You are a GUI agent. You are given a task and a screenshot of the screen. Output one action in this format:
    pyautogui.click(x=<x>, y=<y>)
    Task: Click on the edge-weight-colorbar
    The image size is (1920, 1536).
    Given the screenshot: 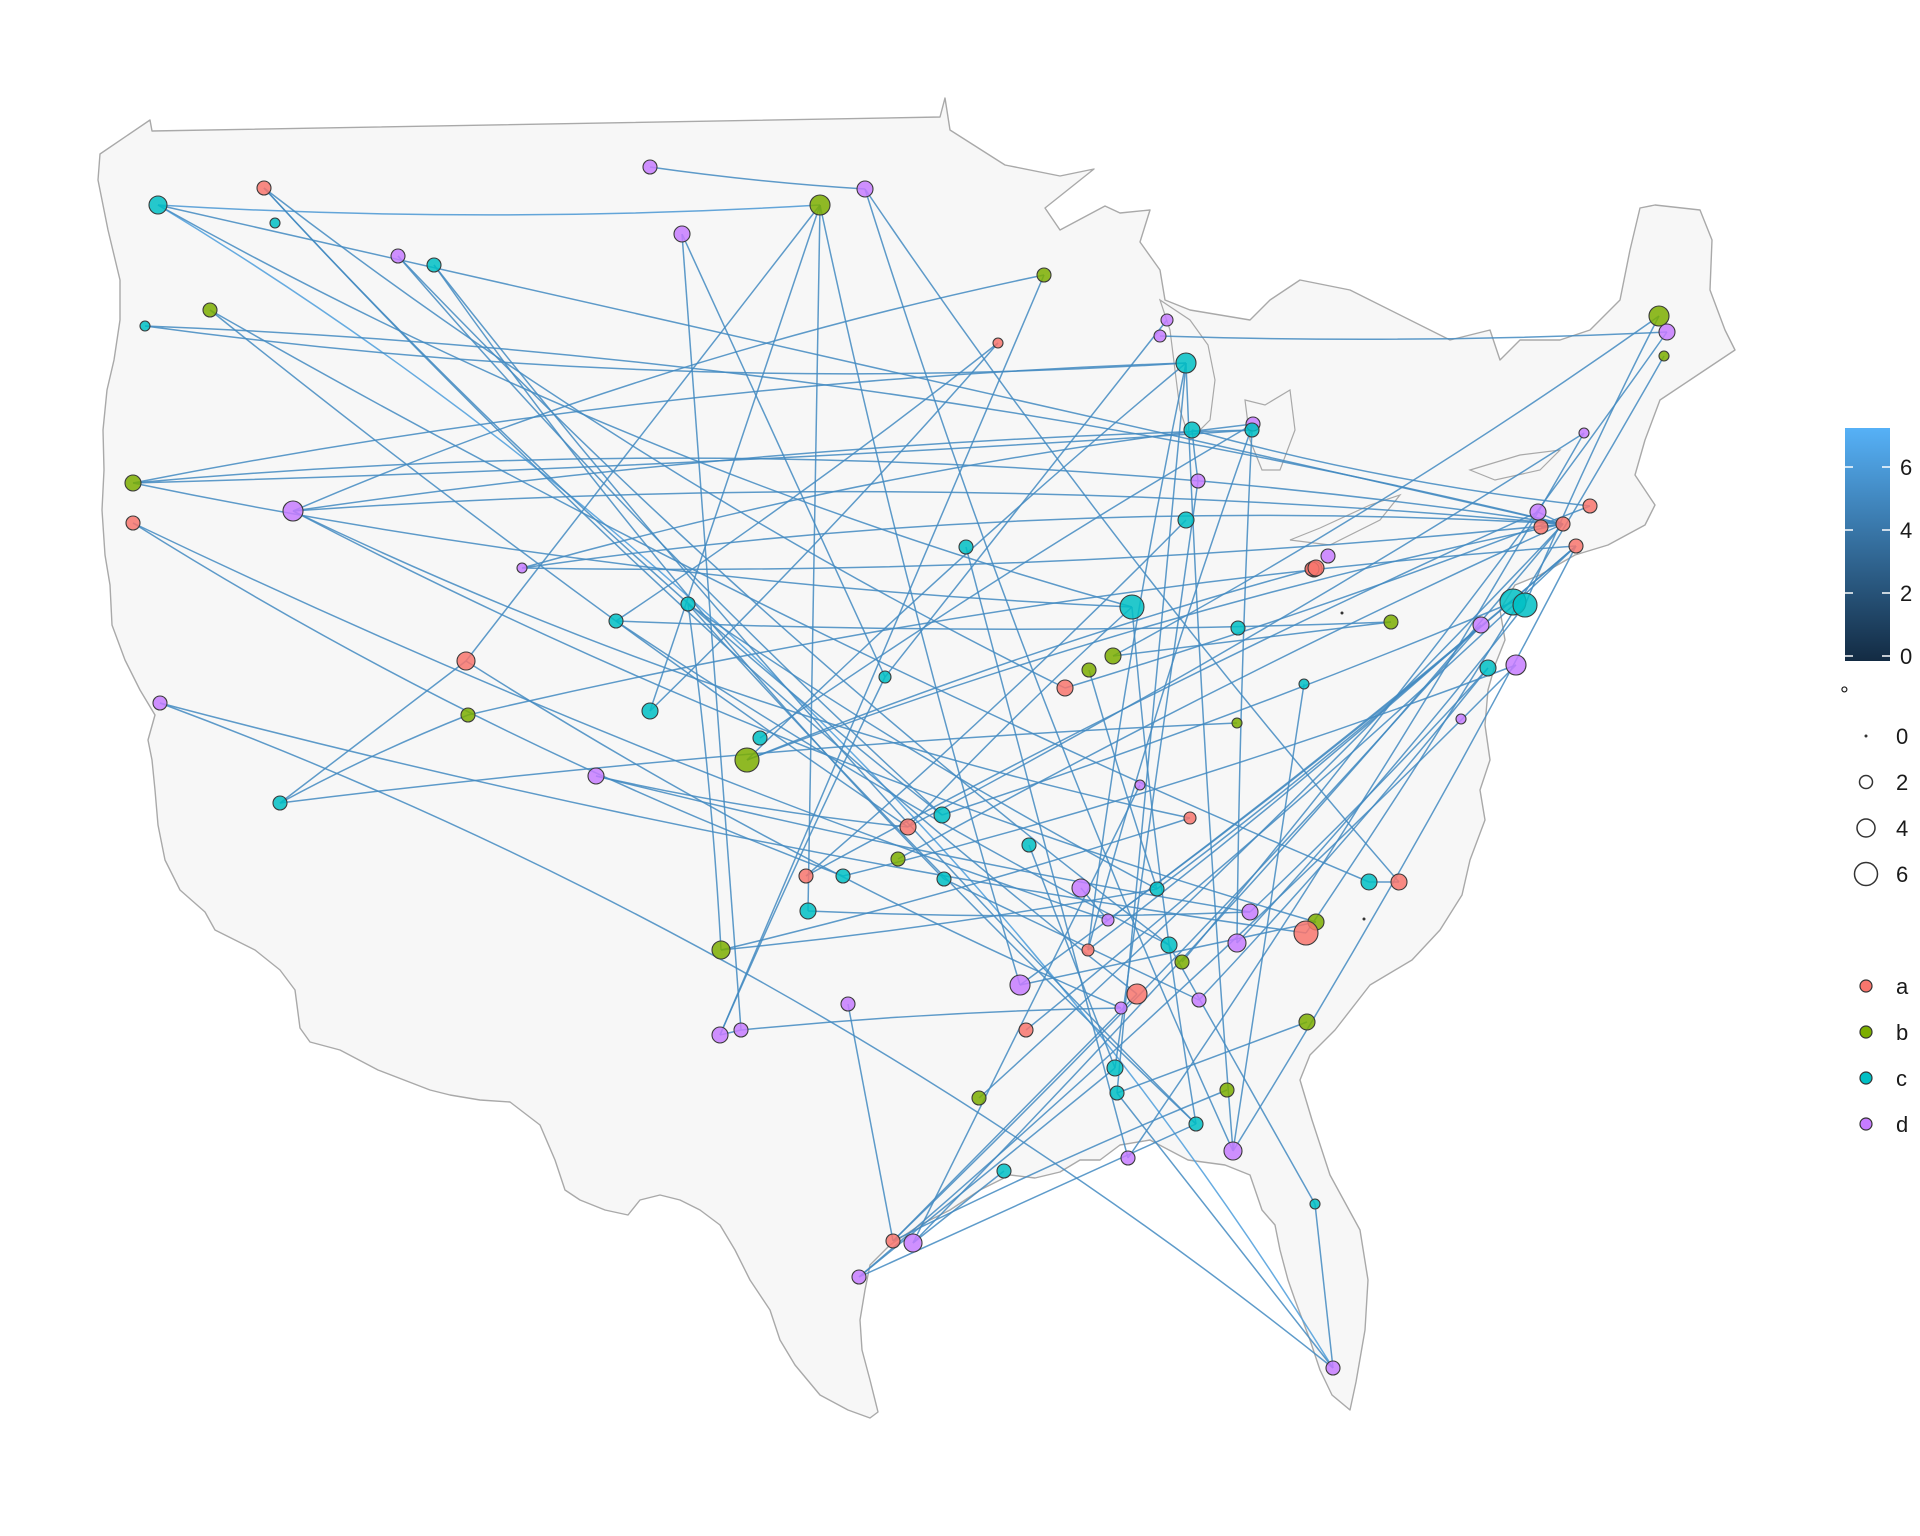 What is the action you would take?
    pyautogui.click(x=1867, y=544)
    